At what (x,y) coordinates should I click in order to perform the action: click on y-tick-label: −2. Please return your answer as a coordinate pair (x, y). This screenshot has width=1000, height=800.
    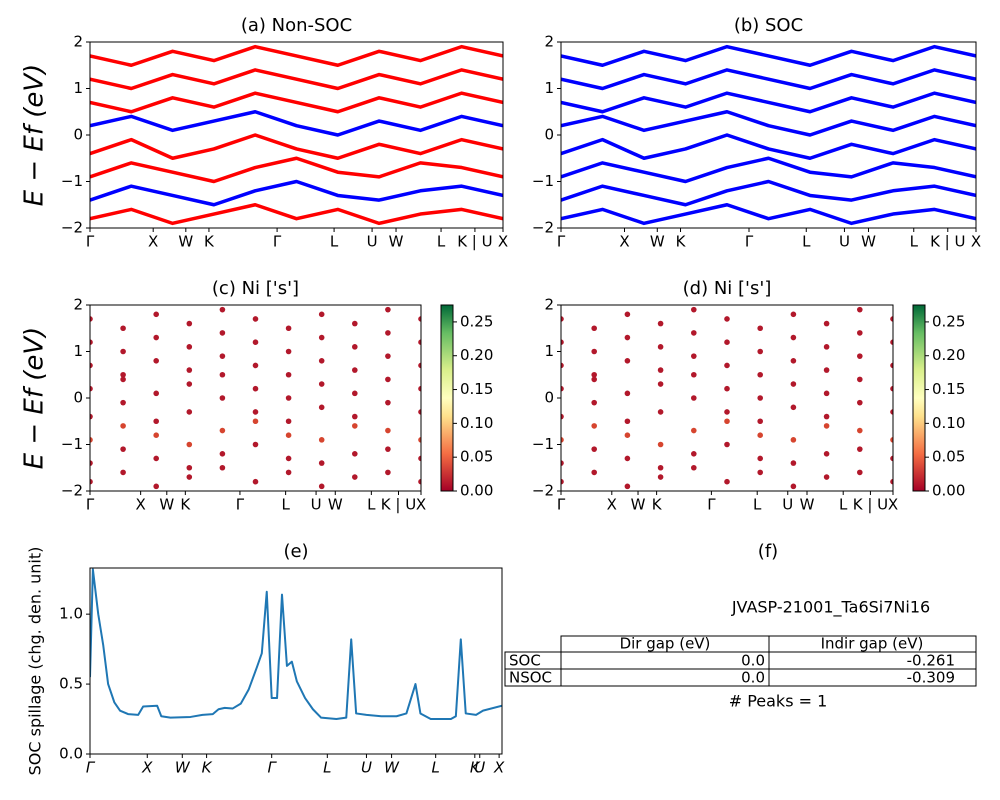
    Looking at the image, I should click on (543, 228).